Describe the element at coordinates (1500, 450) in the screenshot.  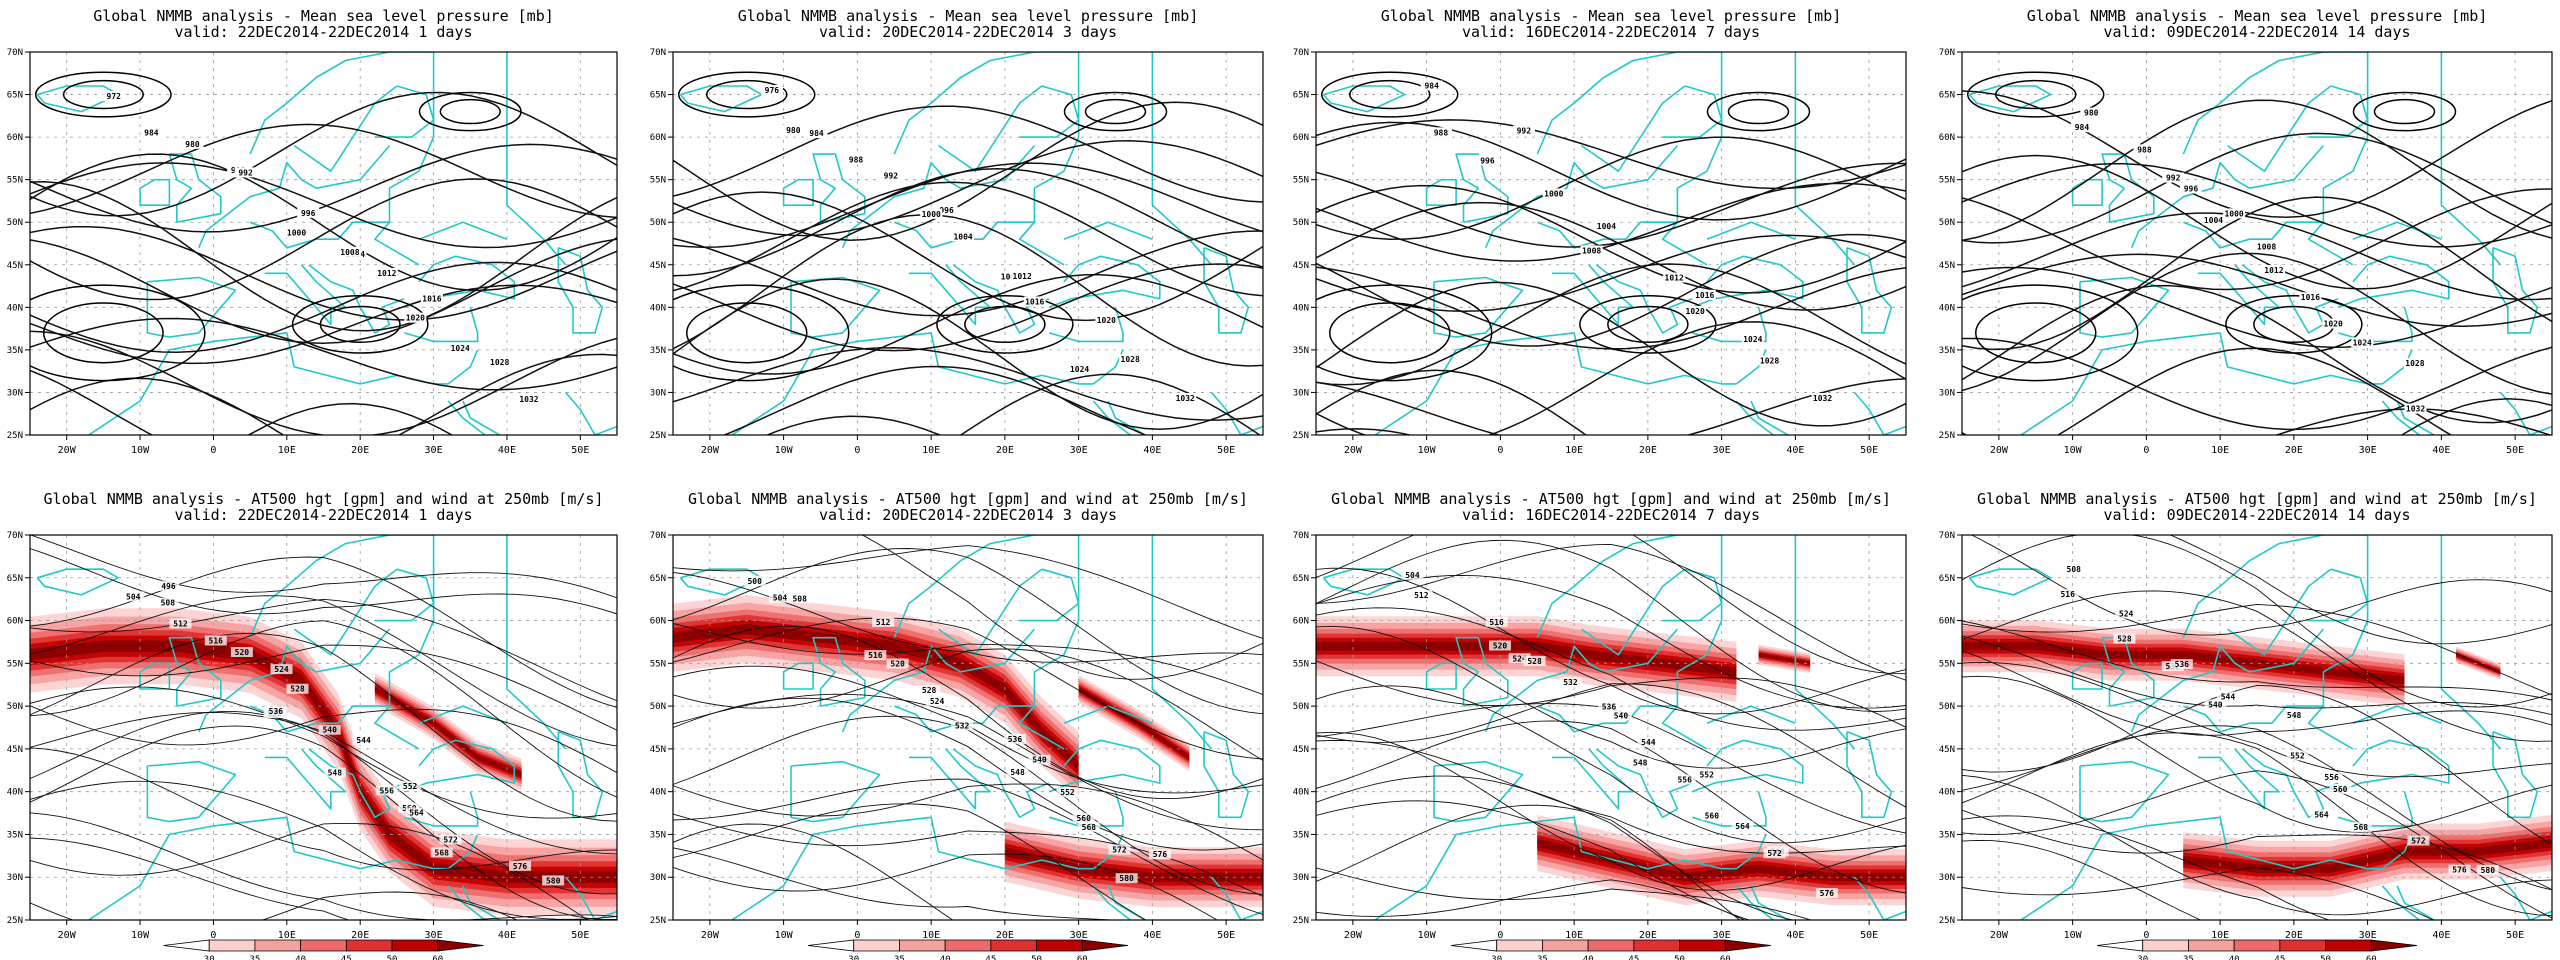
I see `lon-tick-label: 0` at that location.